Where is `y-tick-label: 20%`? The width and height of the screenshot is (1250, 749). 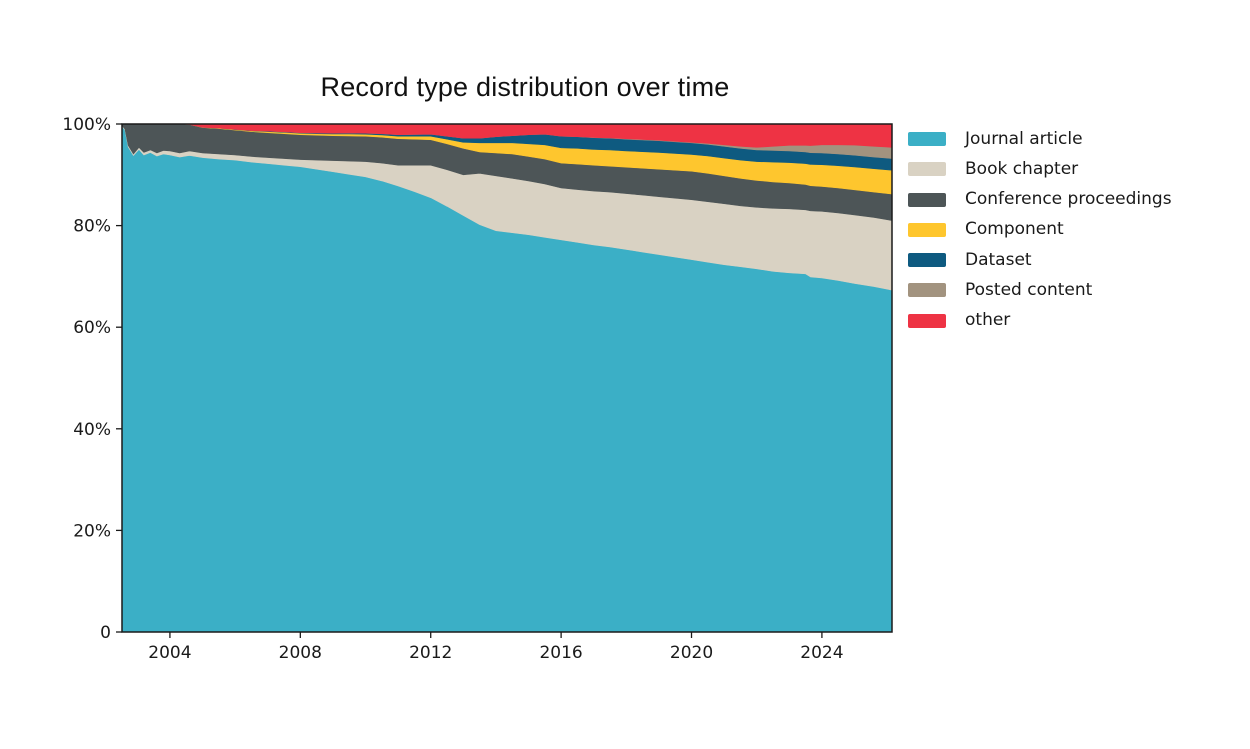 y-tick-label: 20% is located at coordinates (92, 531).